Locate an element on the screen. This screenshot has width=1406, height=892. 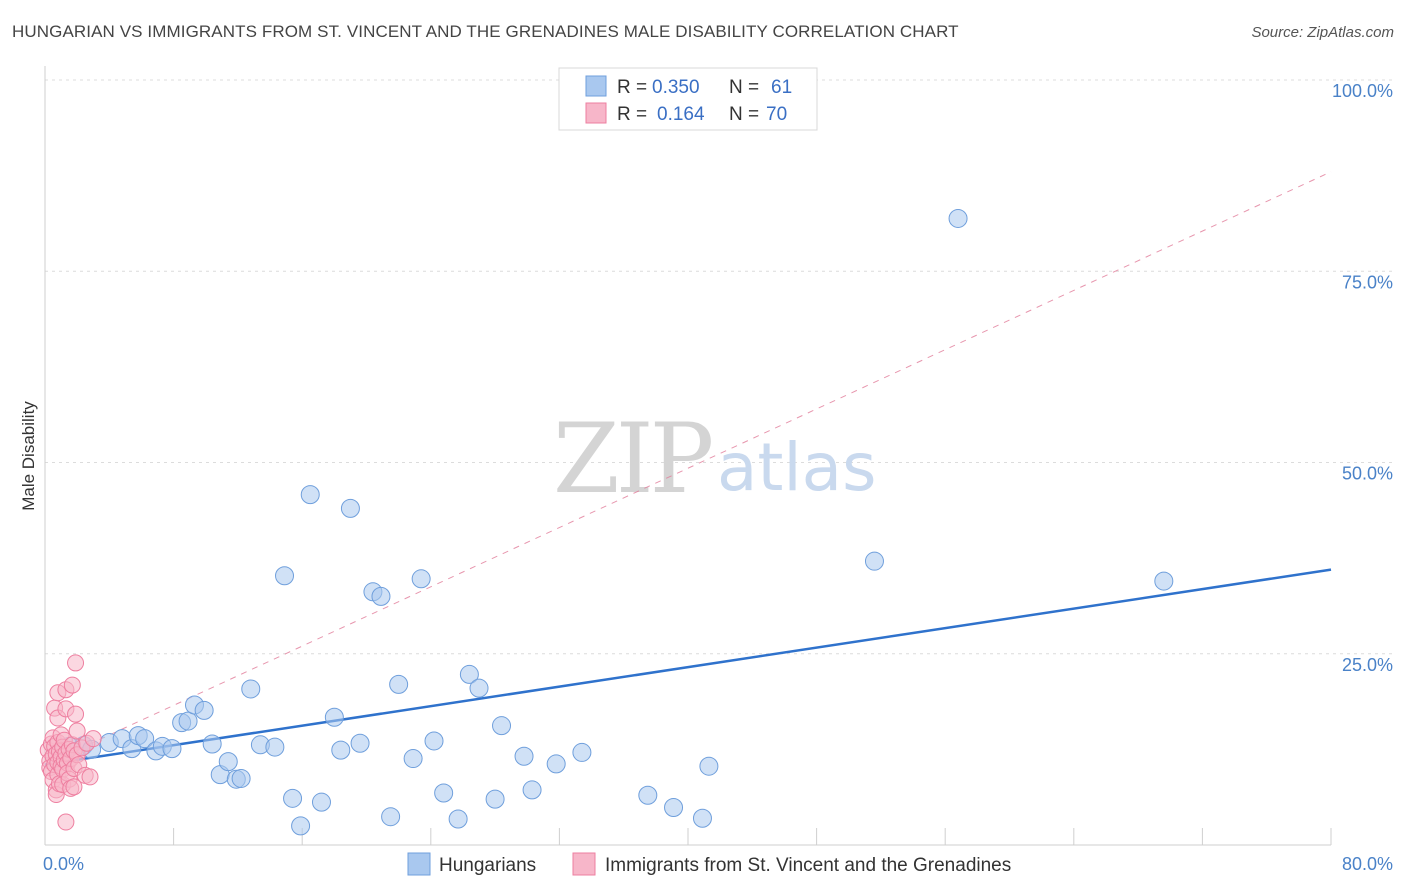
legend-r-value-1: 0.164 is located at coordinates (681, 114).